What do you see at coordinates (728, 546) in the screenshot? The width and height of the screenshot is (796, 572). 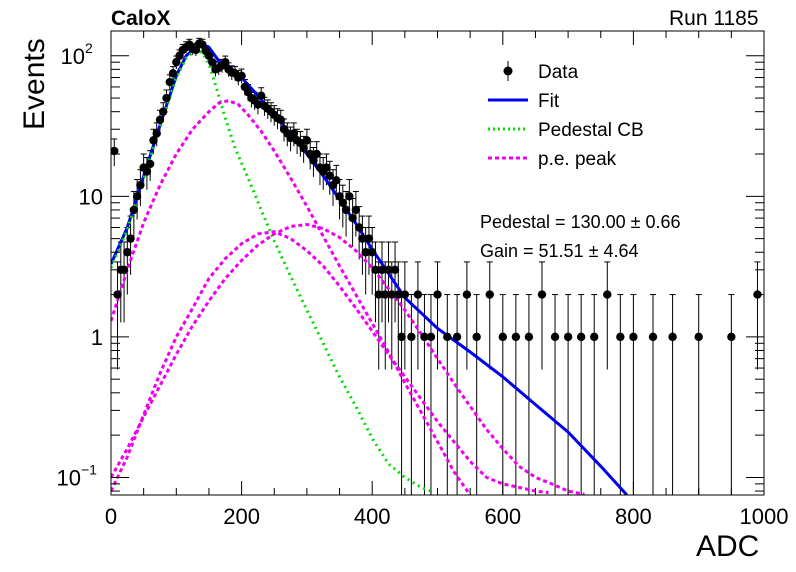 I see `x-axis-label: ADC` at bounding box center [728, 546].